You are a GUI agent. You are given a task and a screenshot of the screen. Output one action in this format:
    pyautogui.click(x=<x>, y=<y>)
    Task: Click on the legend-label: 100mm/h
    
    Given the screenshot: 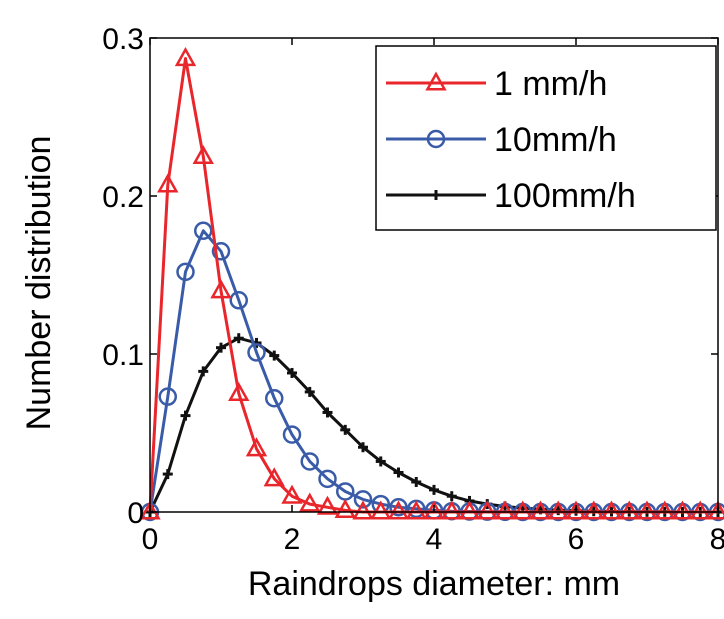 What is the action you would take?
    pyautogui.click(x=565, y=196)
    